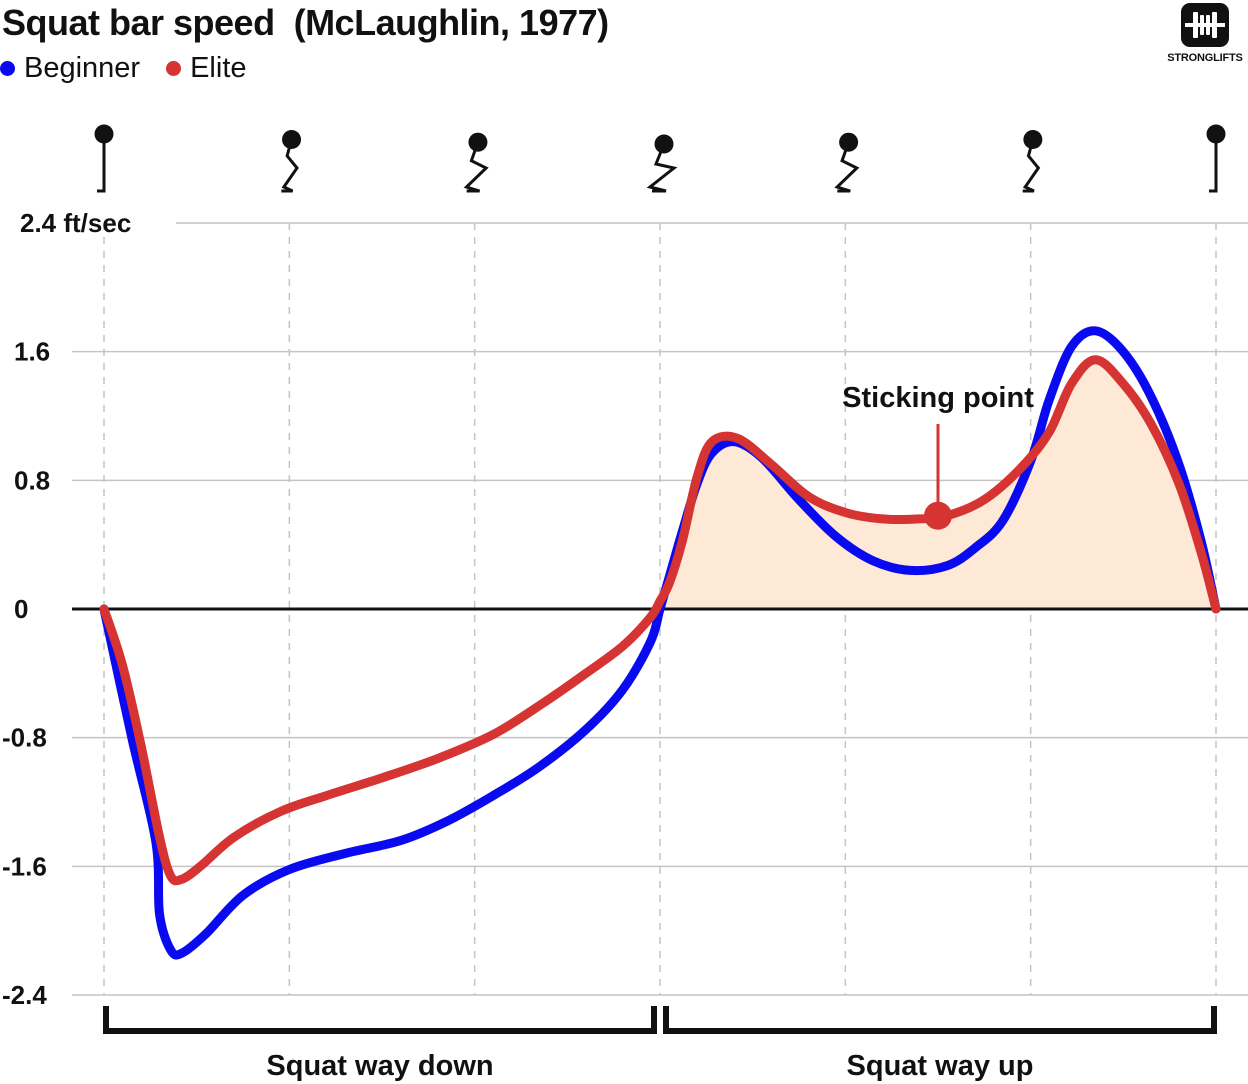 This screenshot has width=1248, height=1084. I want to click on y-tick-label: 2.4 ft/sec, so click(75, 223).